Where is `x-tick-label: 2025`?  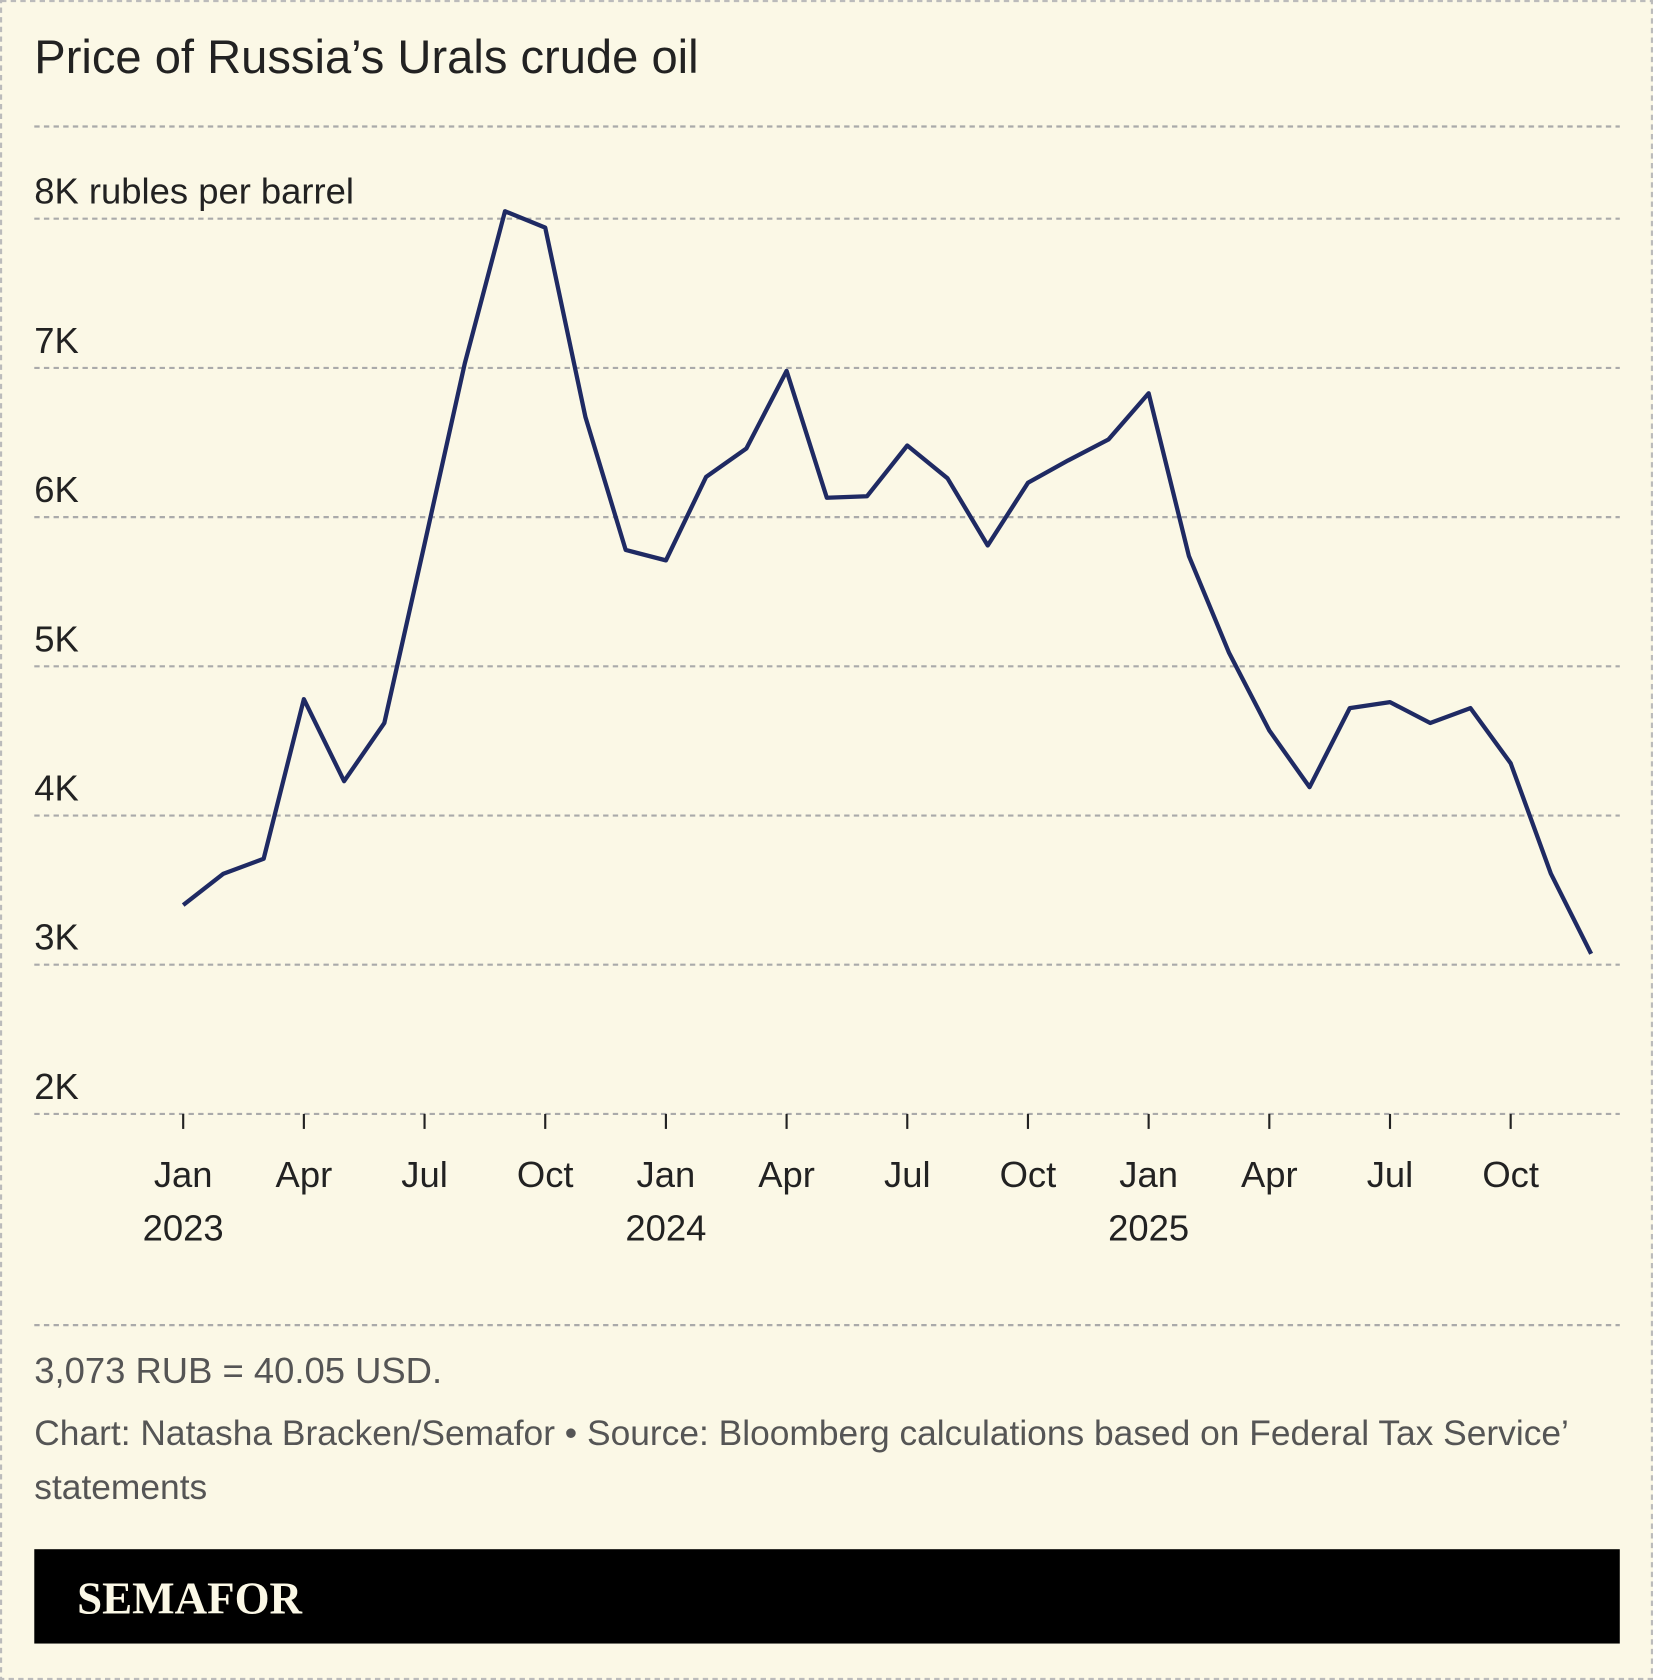 x-tick-label: 2025 is located at coordinates (1148, 1227).